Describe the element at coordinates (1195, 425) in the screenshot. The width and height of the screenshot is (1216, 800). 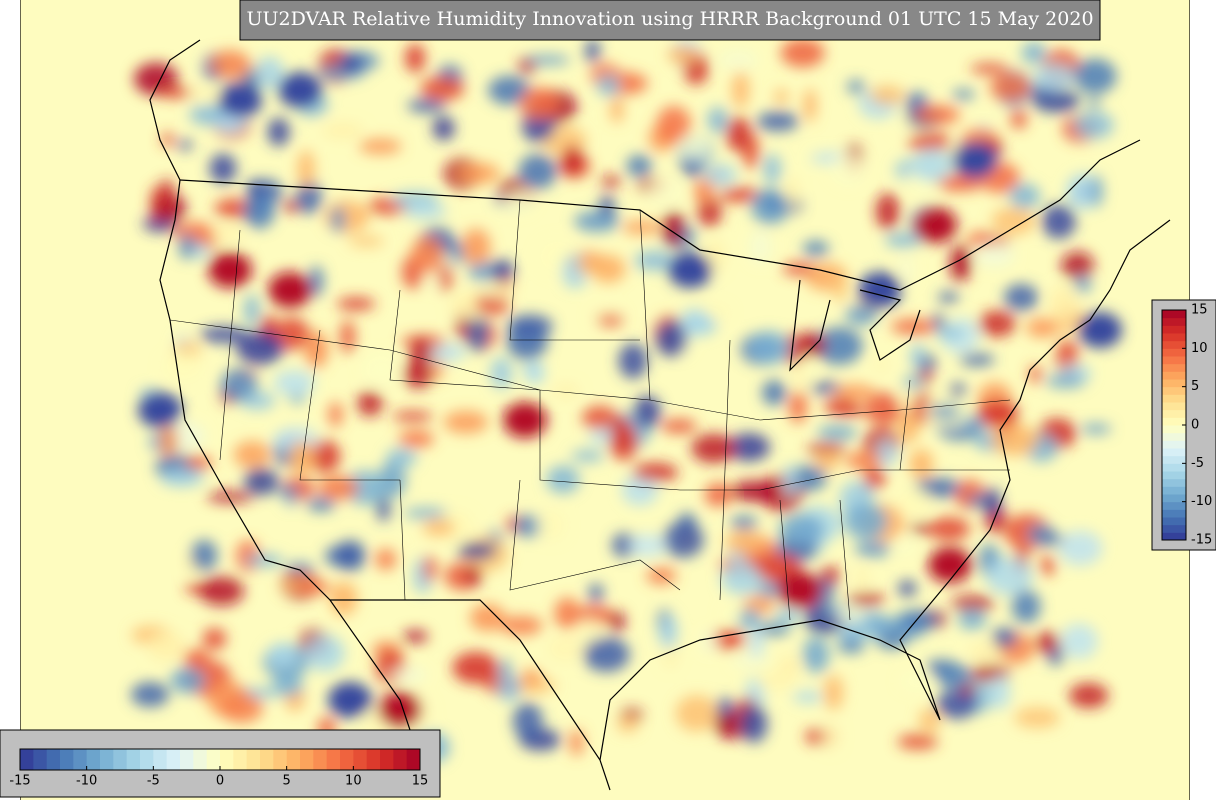
I see `colorbar-tick-label: 0` at that location.